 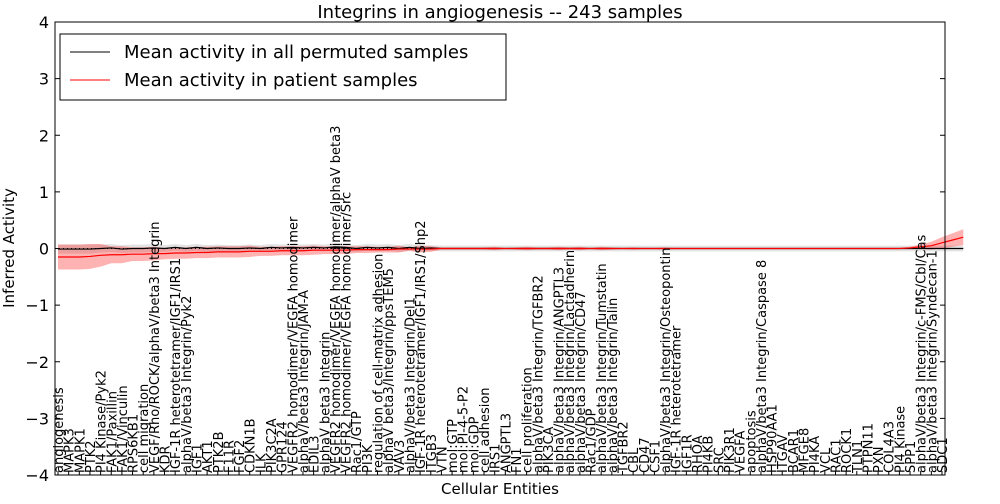 I want to click on x-tick-label: IGF-1R heterotetramer/IGF1/IRS1, so click(x=176, y=365).